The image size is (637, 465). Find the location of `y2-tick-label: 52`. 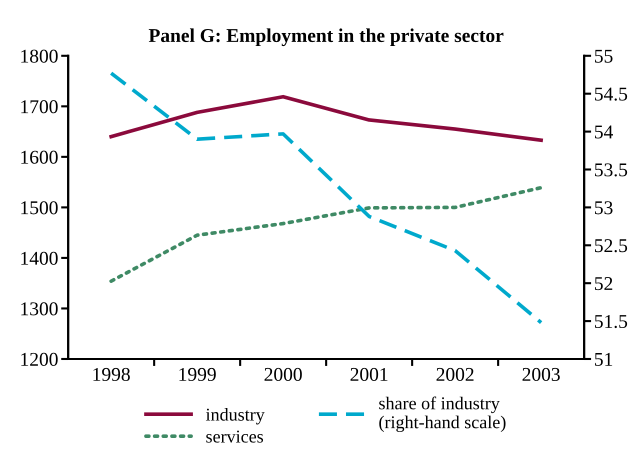

y2-tick-label: 52 is located at coordinates (603, 283).